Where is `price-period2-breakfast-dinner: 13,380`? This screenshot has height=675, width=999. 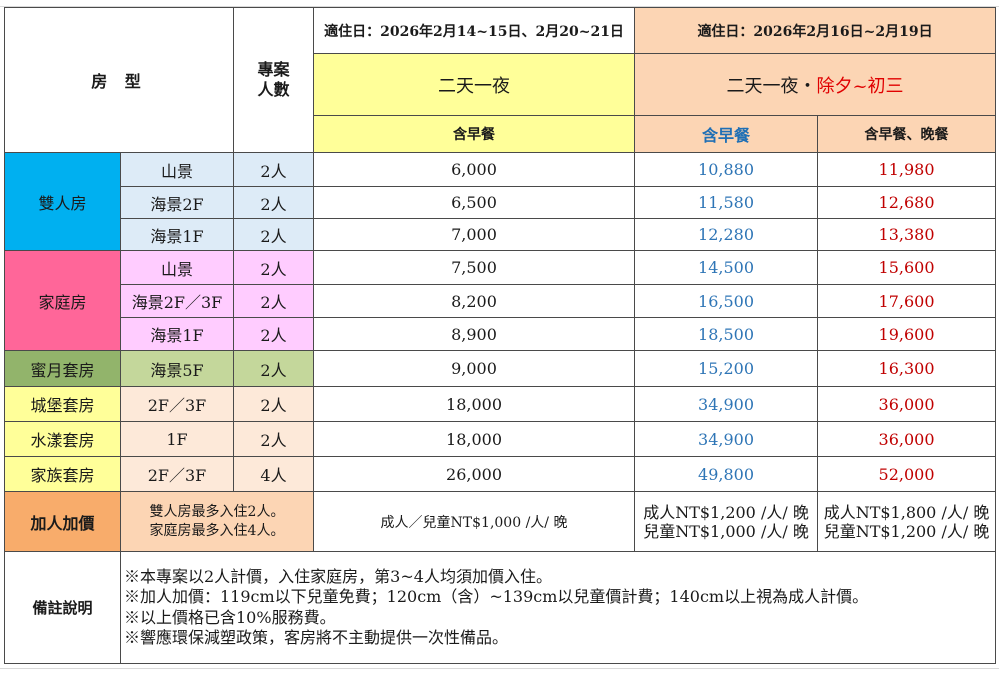
price-period2-breakfast-dinner: 13,380 is located at coordinates (907, 234).